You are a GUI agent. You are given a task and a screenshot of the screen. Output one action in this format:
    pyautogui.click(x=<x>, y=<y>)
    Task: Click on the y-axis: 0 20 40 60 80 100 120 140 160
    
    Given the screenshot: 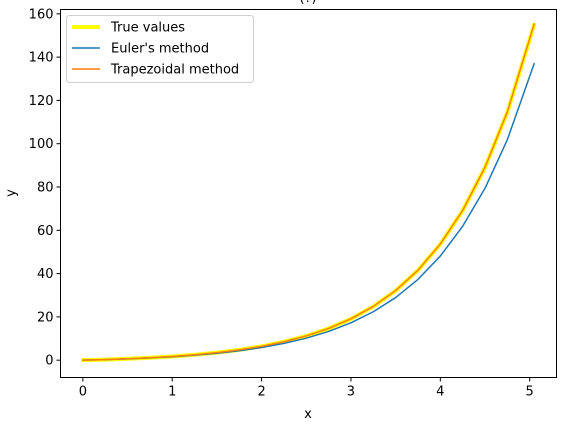 What is the action you would take?
    pyautogui.click(x=45, y=188)
    